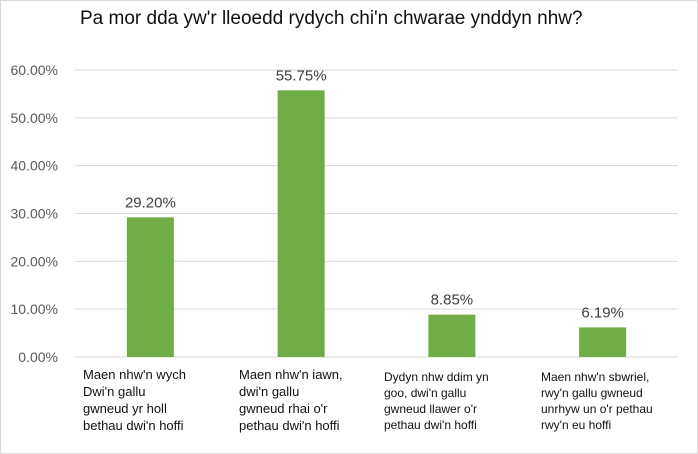 Image resolution: width=698 pixels, height=454 pixels. Describe the element at coordinates (38, 357) in the screenshot. I see `y-tick-label: 0.00%` at that location.